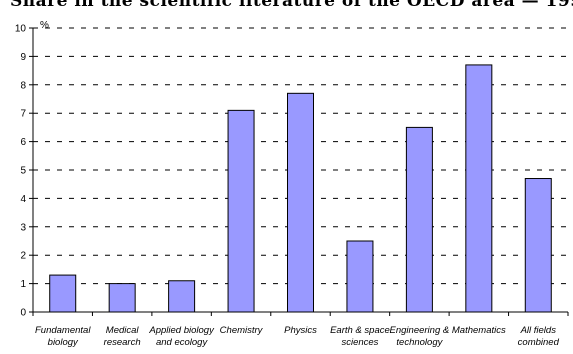 This screenshot has width=573, height=354. Describe the element at coordinates (23, 227) in the screenshot. I see `y-tick-label-3: 3` at that location.